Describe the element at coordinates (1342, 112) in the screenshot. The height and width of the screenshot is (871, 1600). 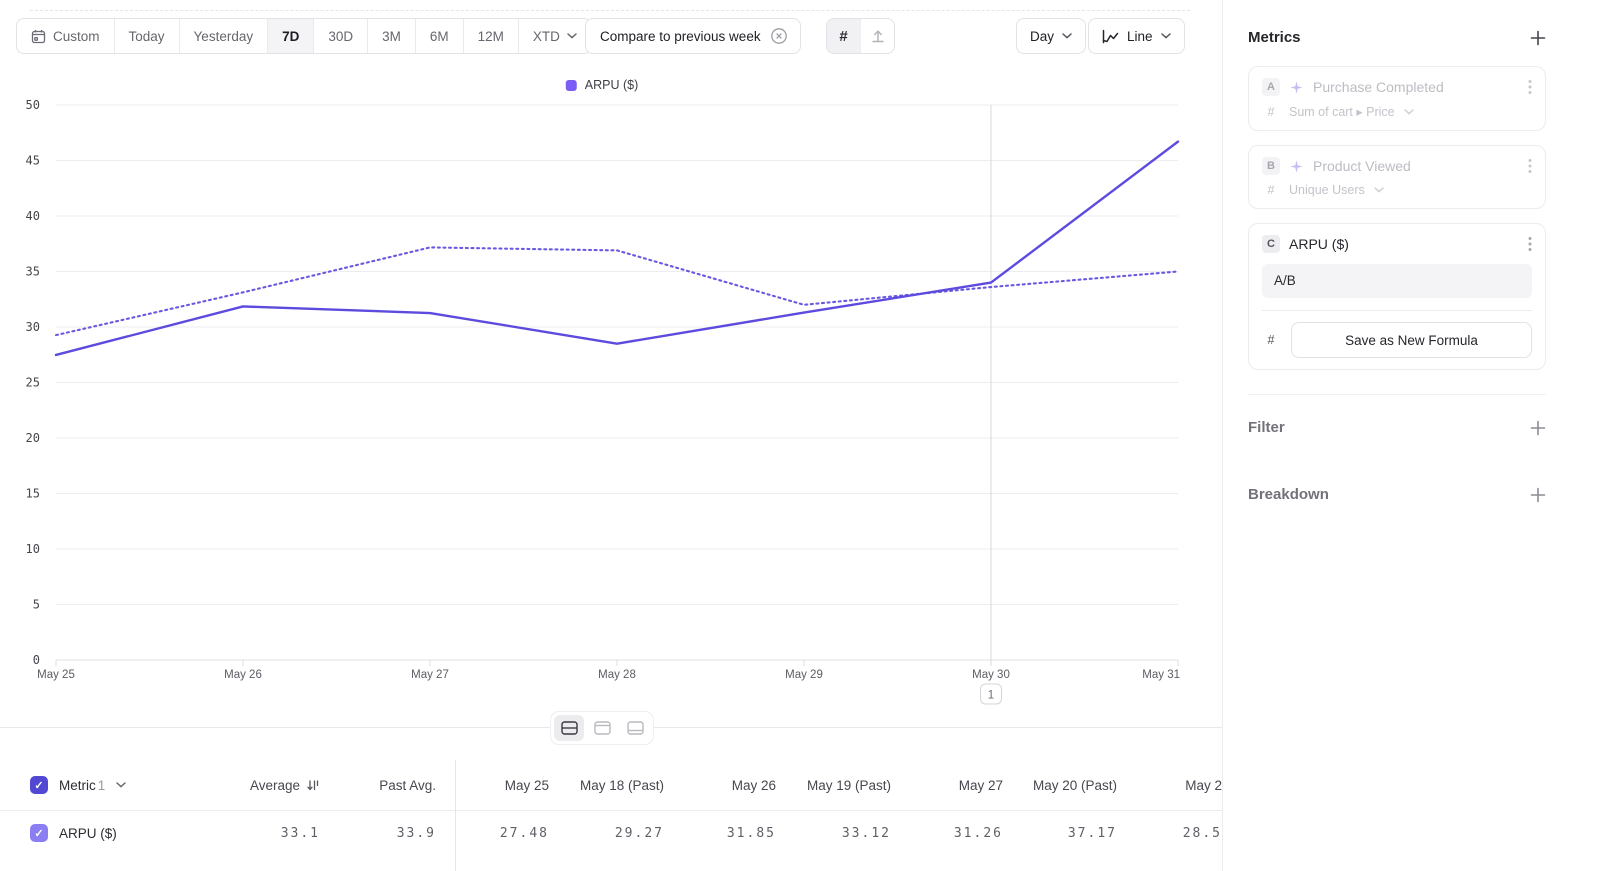
I see `metric-aggregation: Sum of cart ▸ Price` at that location.